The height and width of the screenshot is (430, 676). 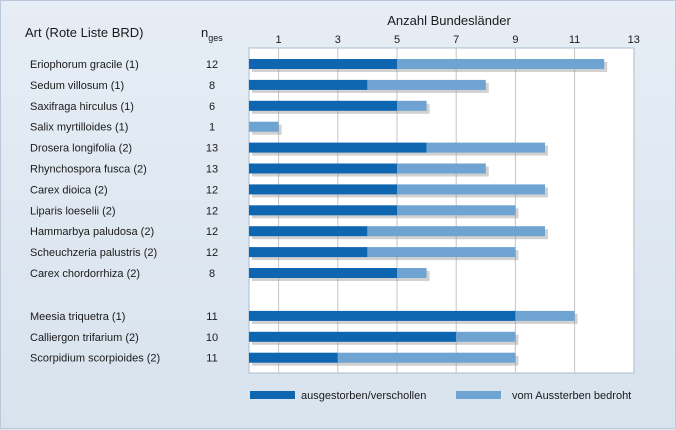 I want to click on species-label: Rhynchospora fusca (2), so click(x=88, y=170).